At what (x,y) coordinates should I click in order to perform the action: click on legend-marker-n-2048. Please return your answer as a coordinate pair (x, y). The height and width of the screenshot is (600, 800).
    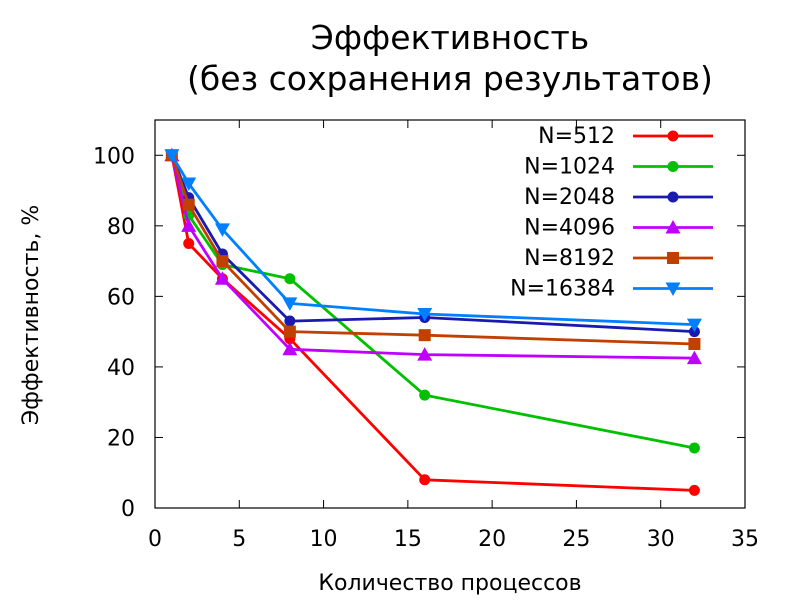
    Looking at the image, I should click on (673, 197).